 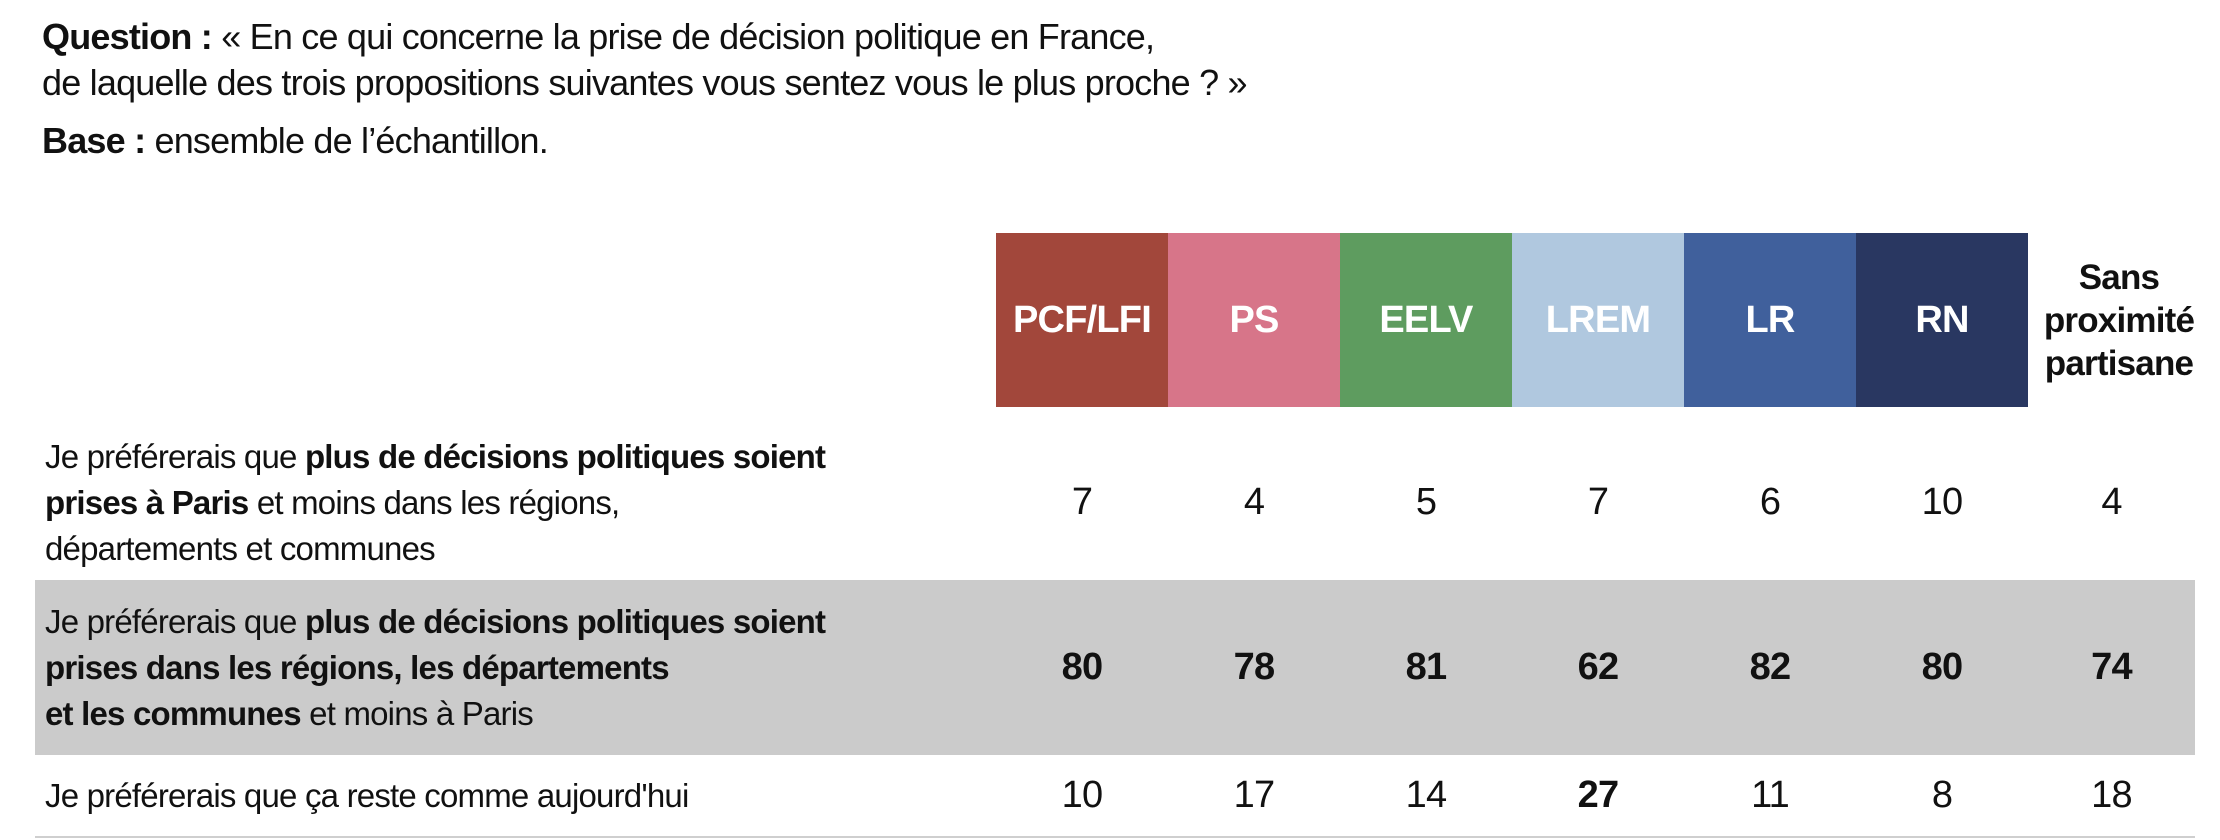 I want to click on value-cell: 62, so click(x=1598, y=667).